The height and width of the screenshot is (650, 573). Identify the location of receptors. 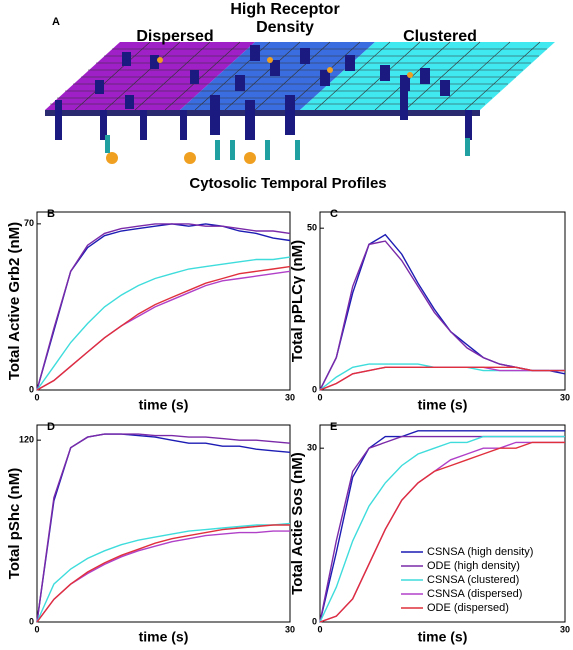
(263, 92).